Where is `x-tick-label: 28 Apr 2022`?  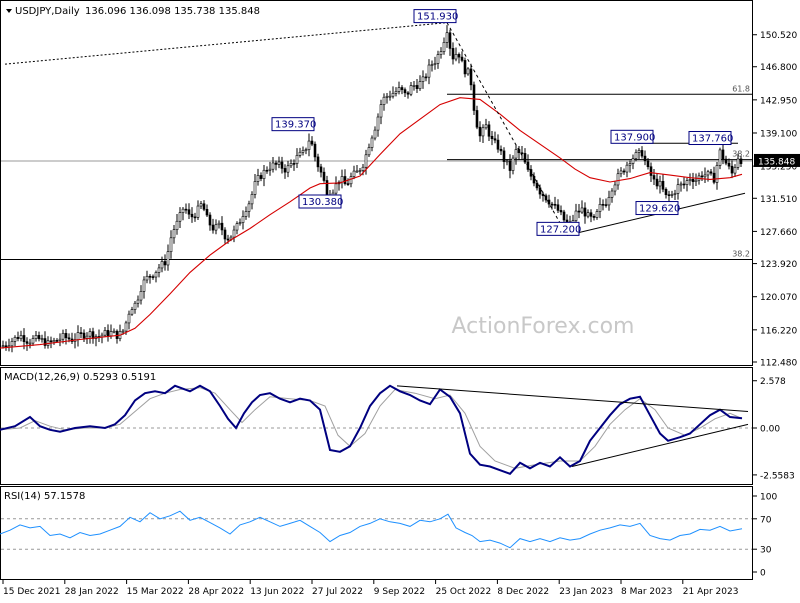 x-tick-label: 28 Apr 2022 is located at coordinates (216, 592).